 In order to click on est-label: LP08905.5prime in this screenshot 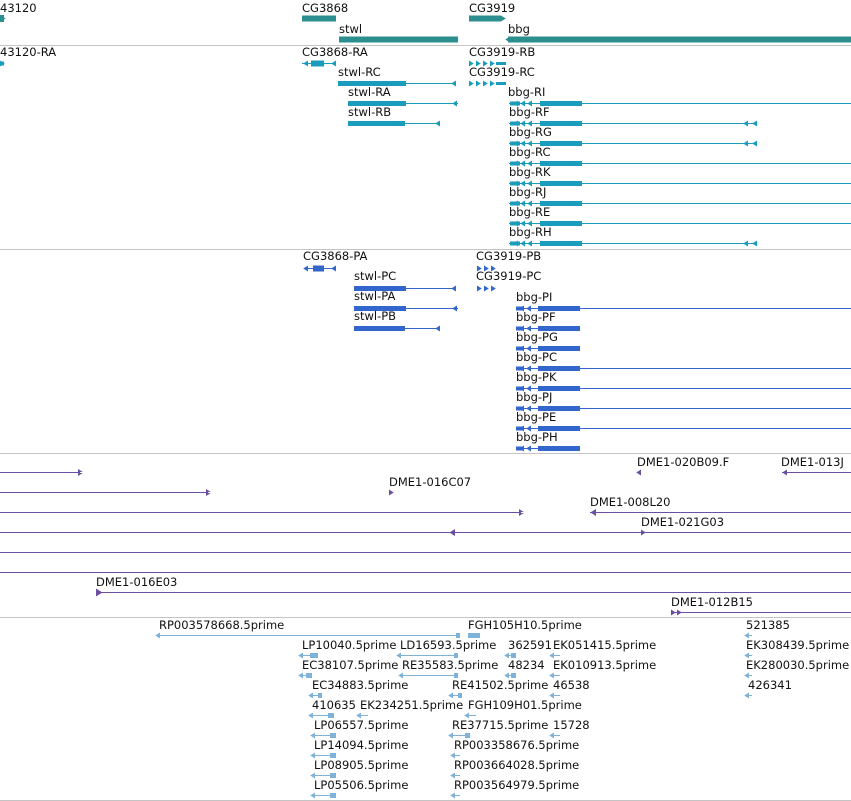, I will do `click(361, 765)`.